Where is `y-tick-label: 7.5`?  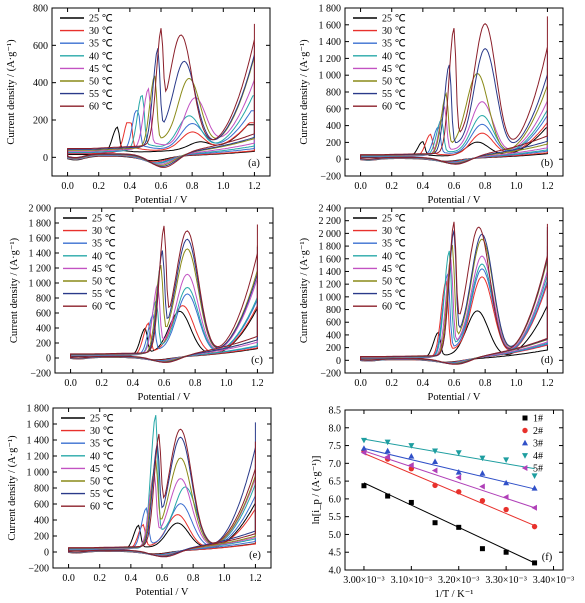 y-tick-label: 7.5 is located at coordinates (335, 446).